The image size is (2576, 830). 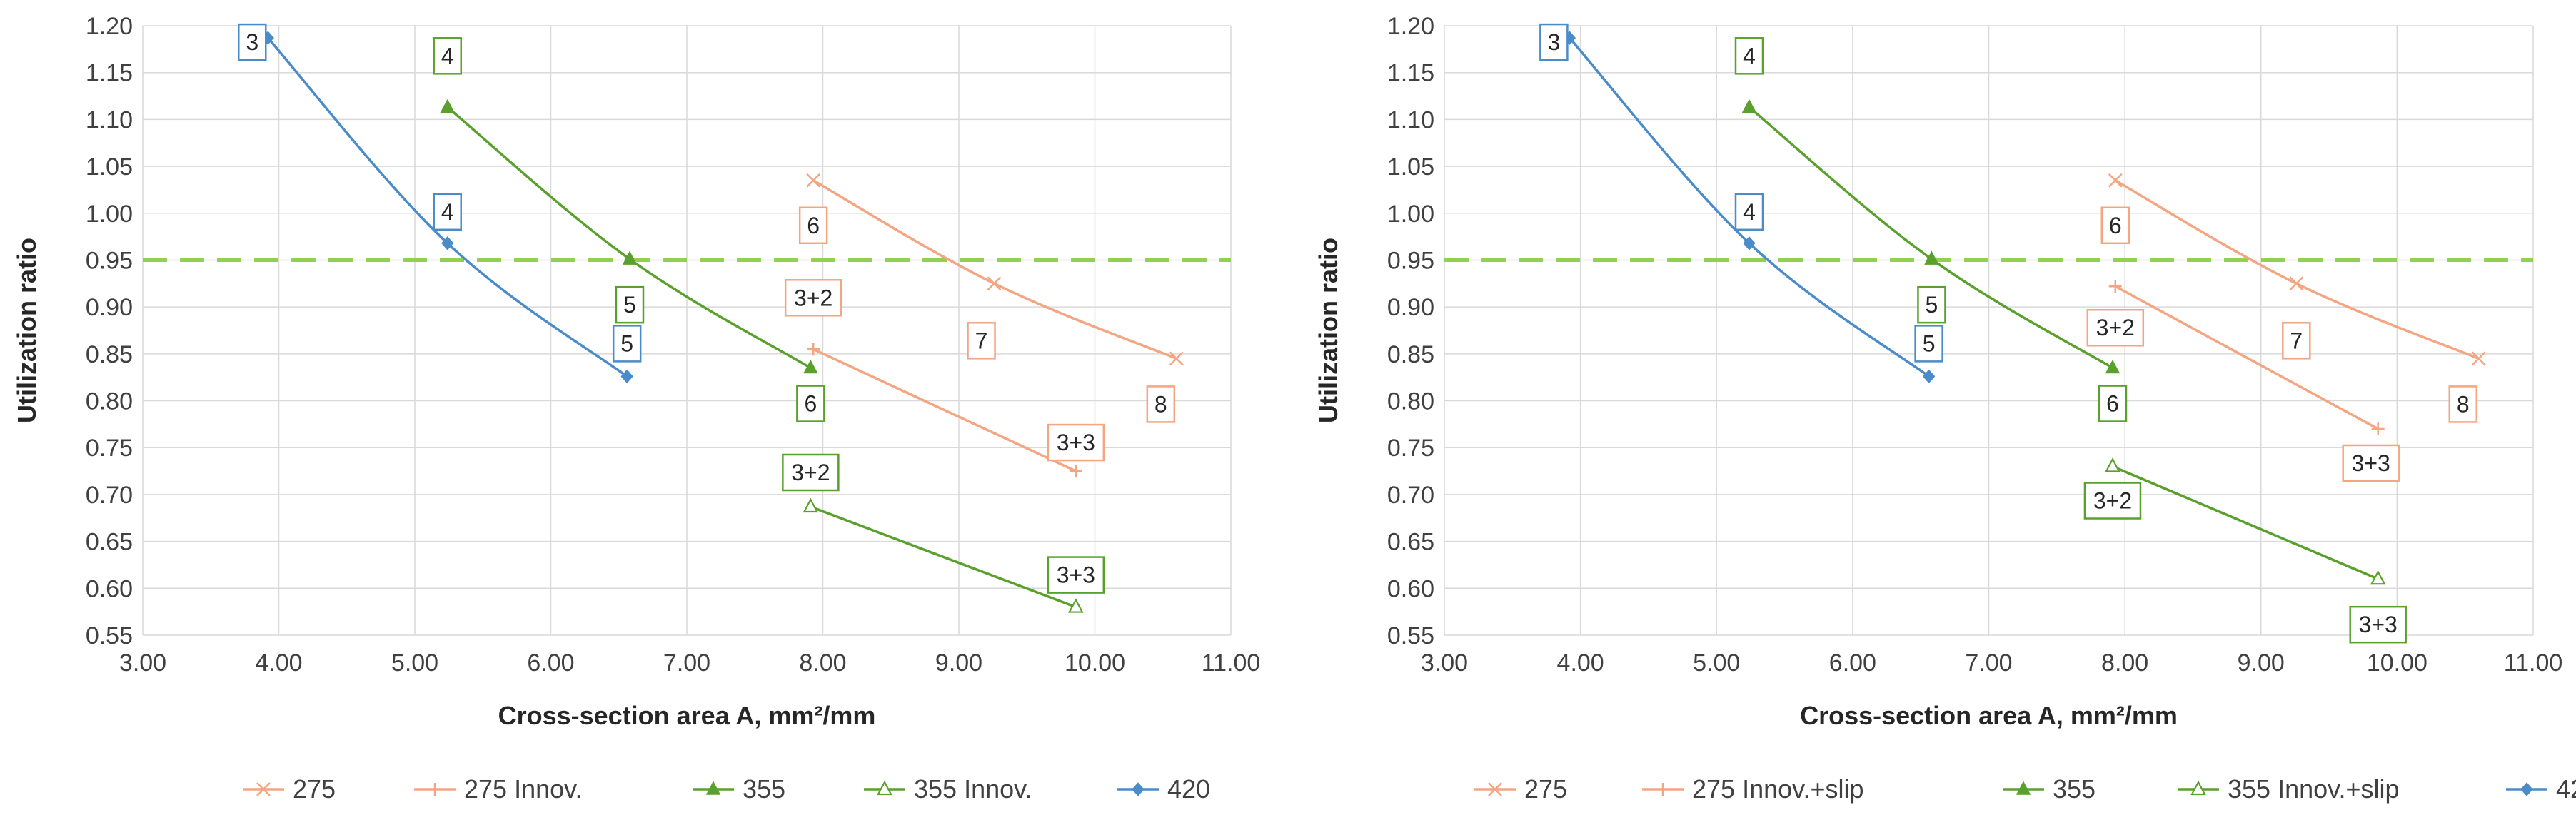 I want to click on y-tick-label: 0.85, so click(x=1410, y=354).